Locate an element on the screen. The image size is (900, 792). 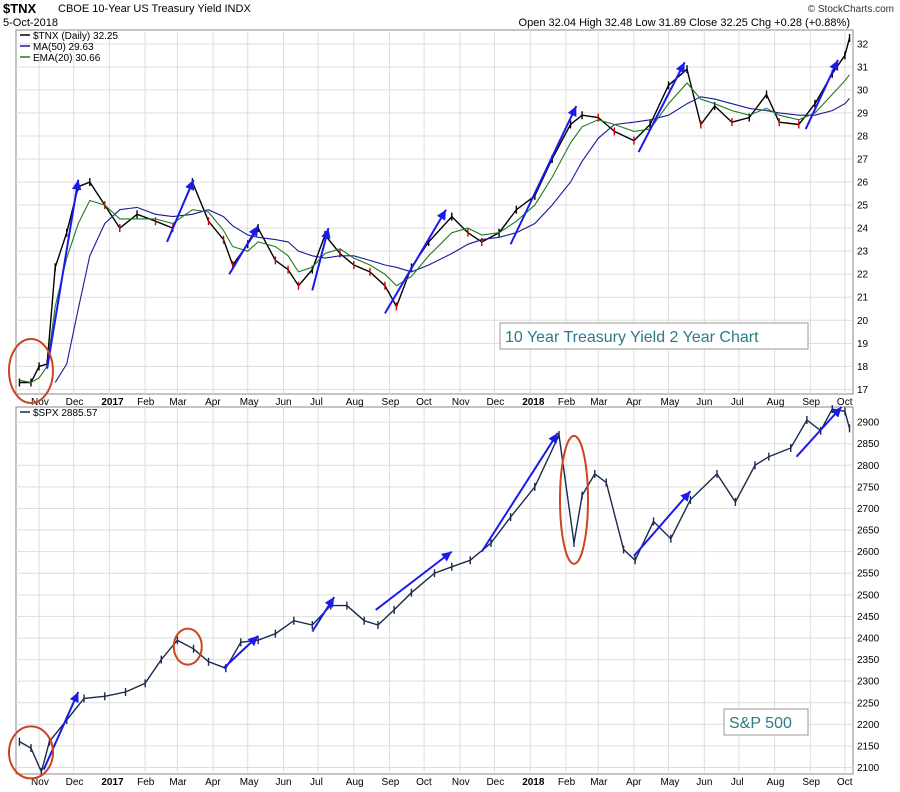
tnx-annotation-text: 10 Year Treasury Yield 2 Year Chart is located at coordinates (632, 337).